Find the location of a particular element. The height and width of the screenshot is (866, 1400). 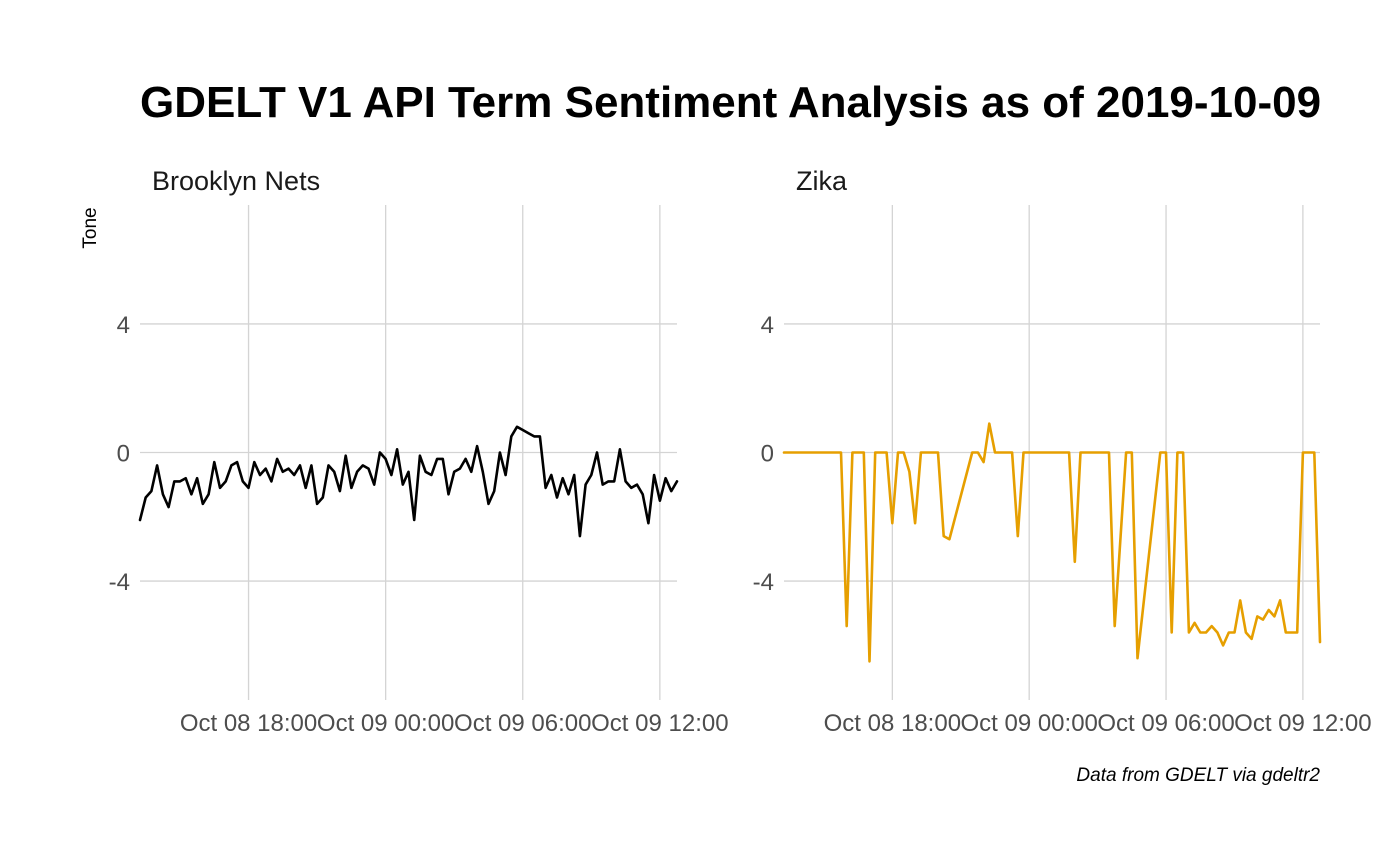

facet-label: Brooklyn Nets is located at coordinates (236, 181).